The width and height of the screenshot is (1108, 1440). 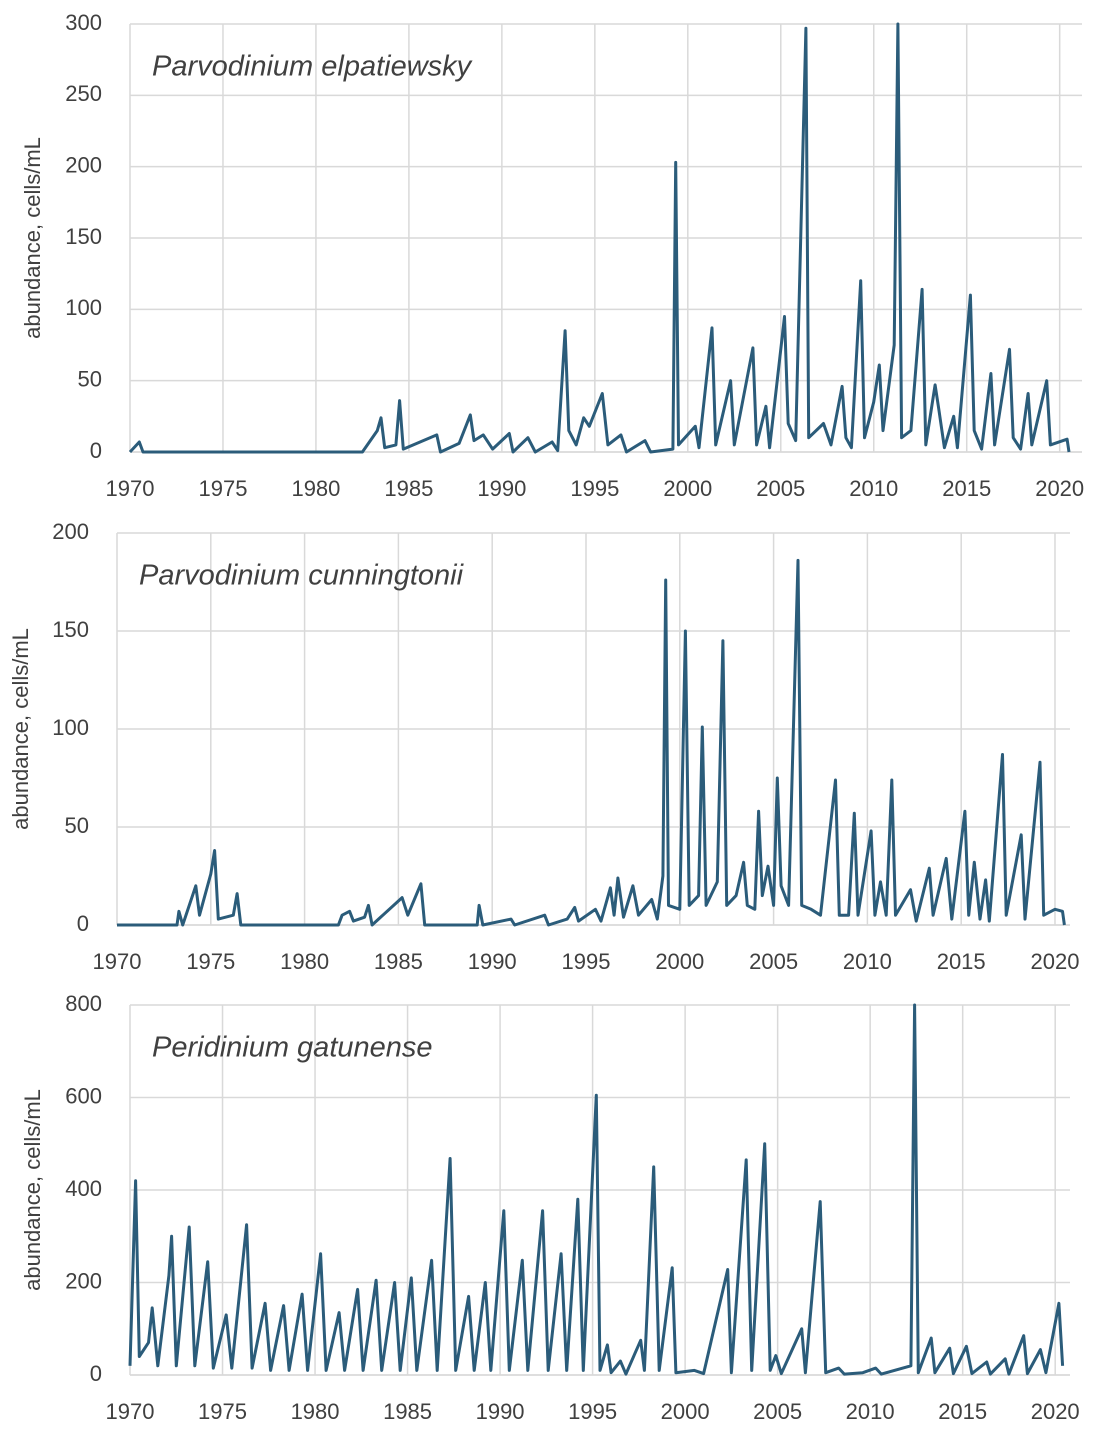 I want to click on chart-title: Parvodinium elpatiewsky, so click(x=312, y=67).